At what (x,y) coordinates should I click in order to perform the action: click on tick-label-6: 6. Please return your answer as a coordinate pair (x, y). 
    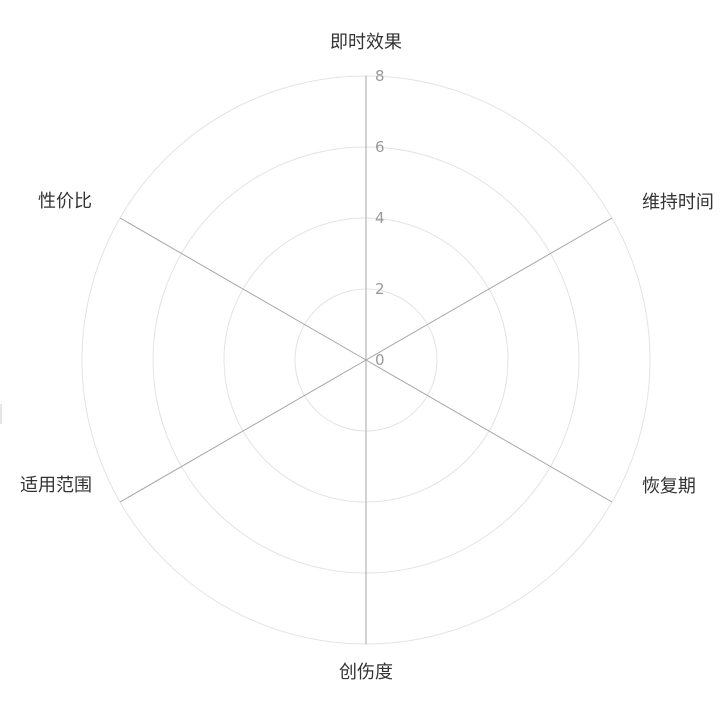
    Looking at the image, I should click on (380, 147).